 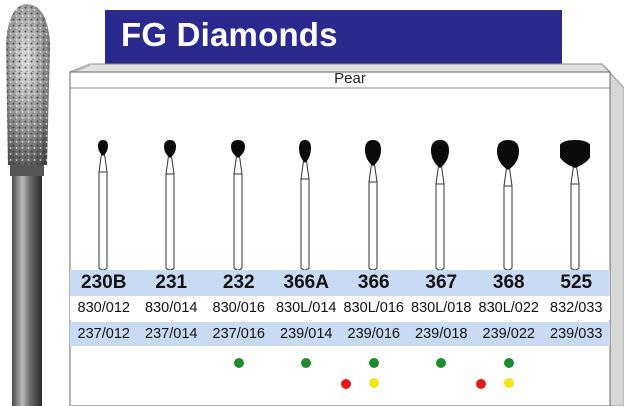 What do you see at coordinates (306, 282) in the screenshot?
I see `bur-number: 366A` at bounding box center [306, 282].